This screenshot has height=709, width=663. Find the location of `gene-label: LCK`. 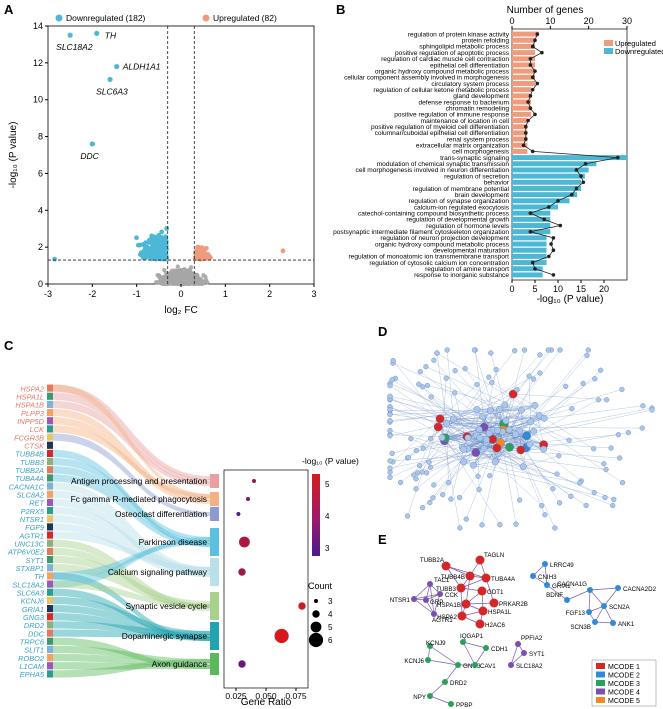

gene-label: LCK is located at coordinates (37, 429).